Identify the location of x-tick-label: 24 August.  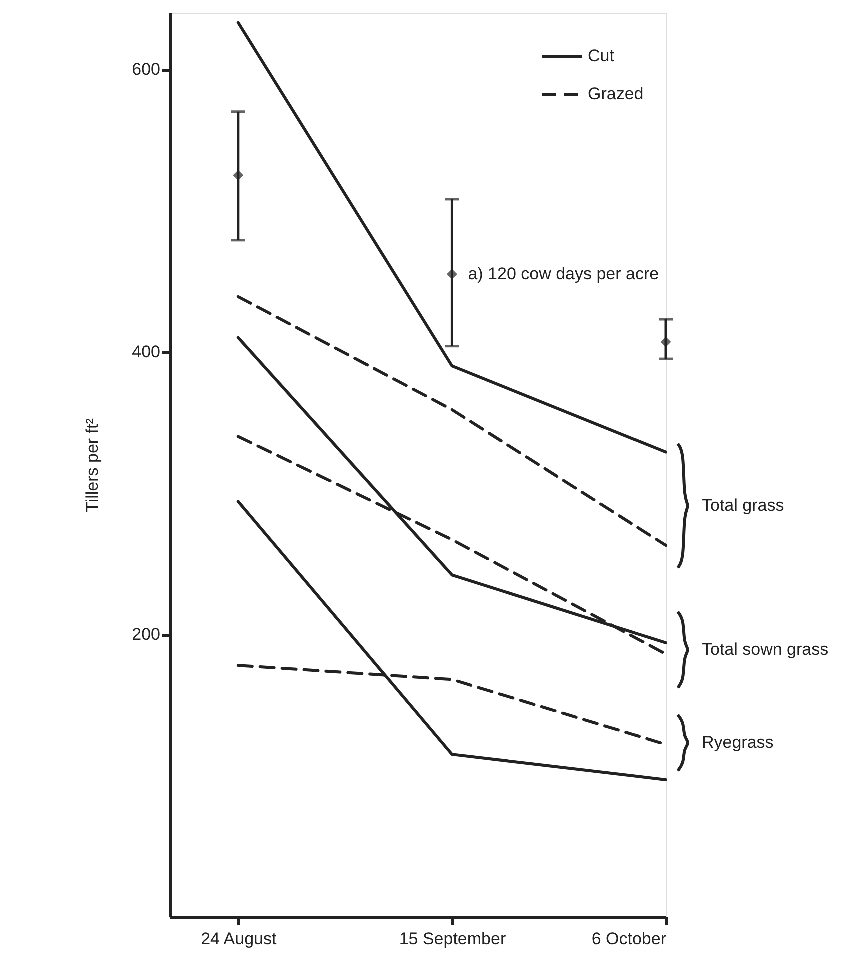
(239, 939).